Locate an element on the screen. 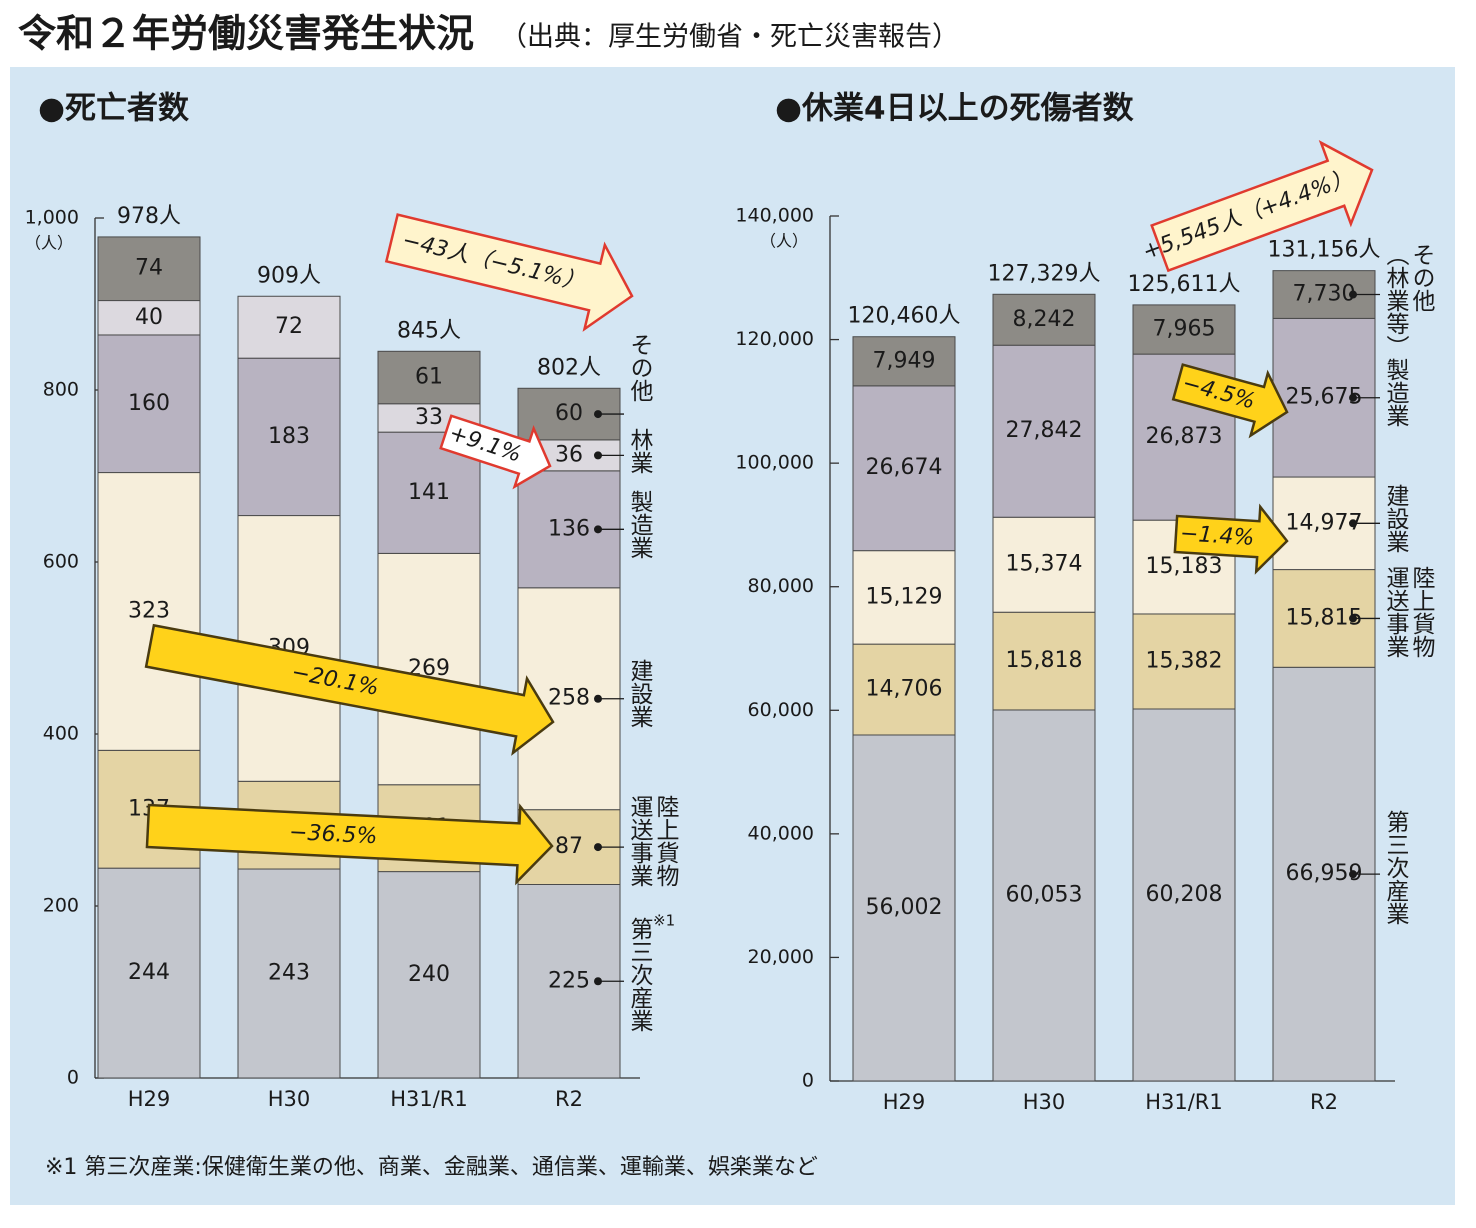 The width and height of the screenshot is (1476, 1228). total-label: 978人 is located at coordinates (149, 216).